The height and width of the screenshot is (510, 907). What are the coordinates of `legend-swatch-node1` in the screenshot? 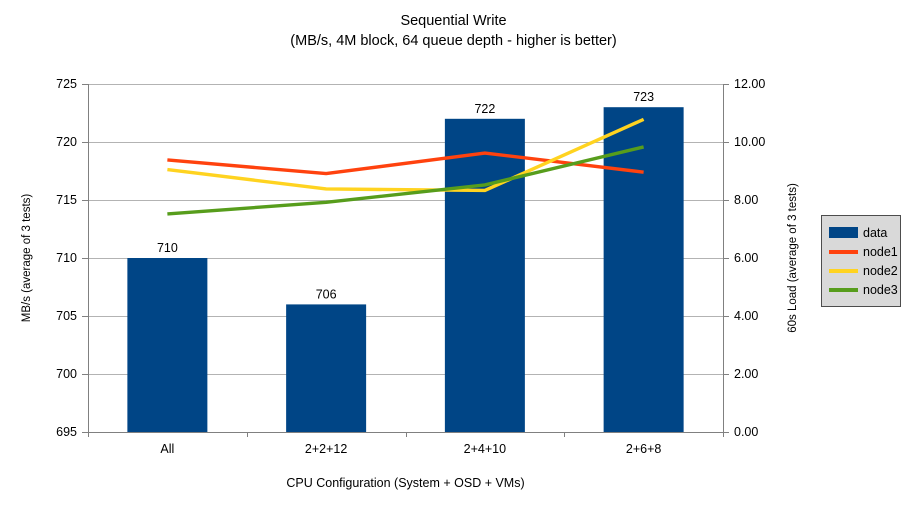 It's located at (843, 251).